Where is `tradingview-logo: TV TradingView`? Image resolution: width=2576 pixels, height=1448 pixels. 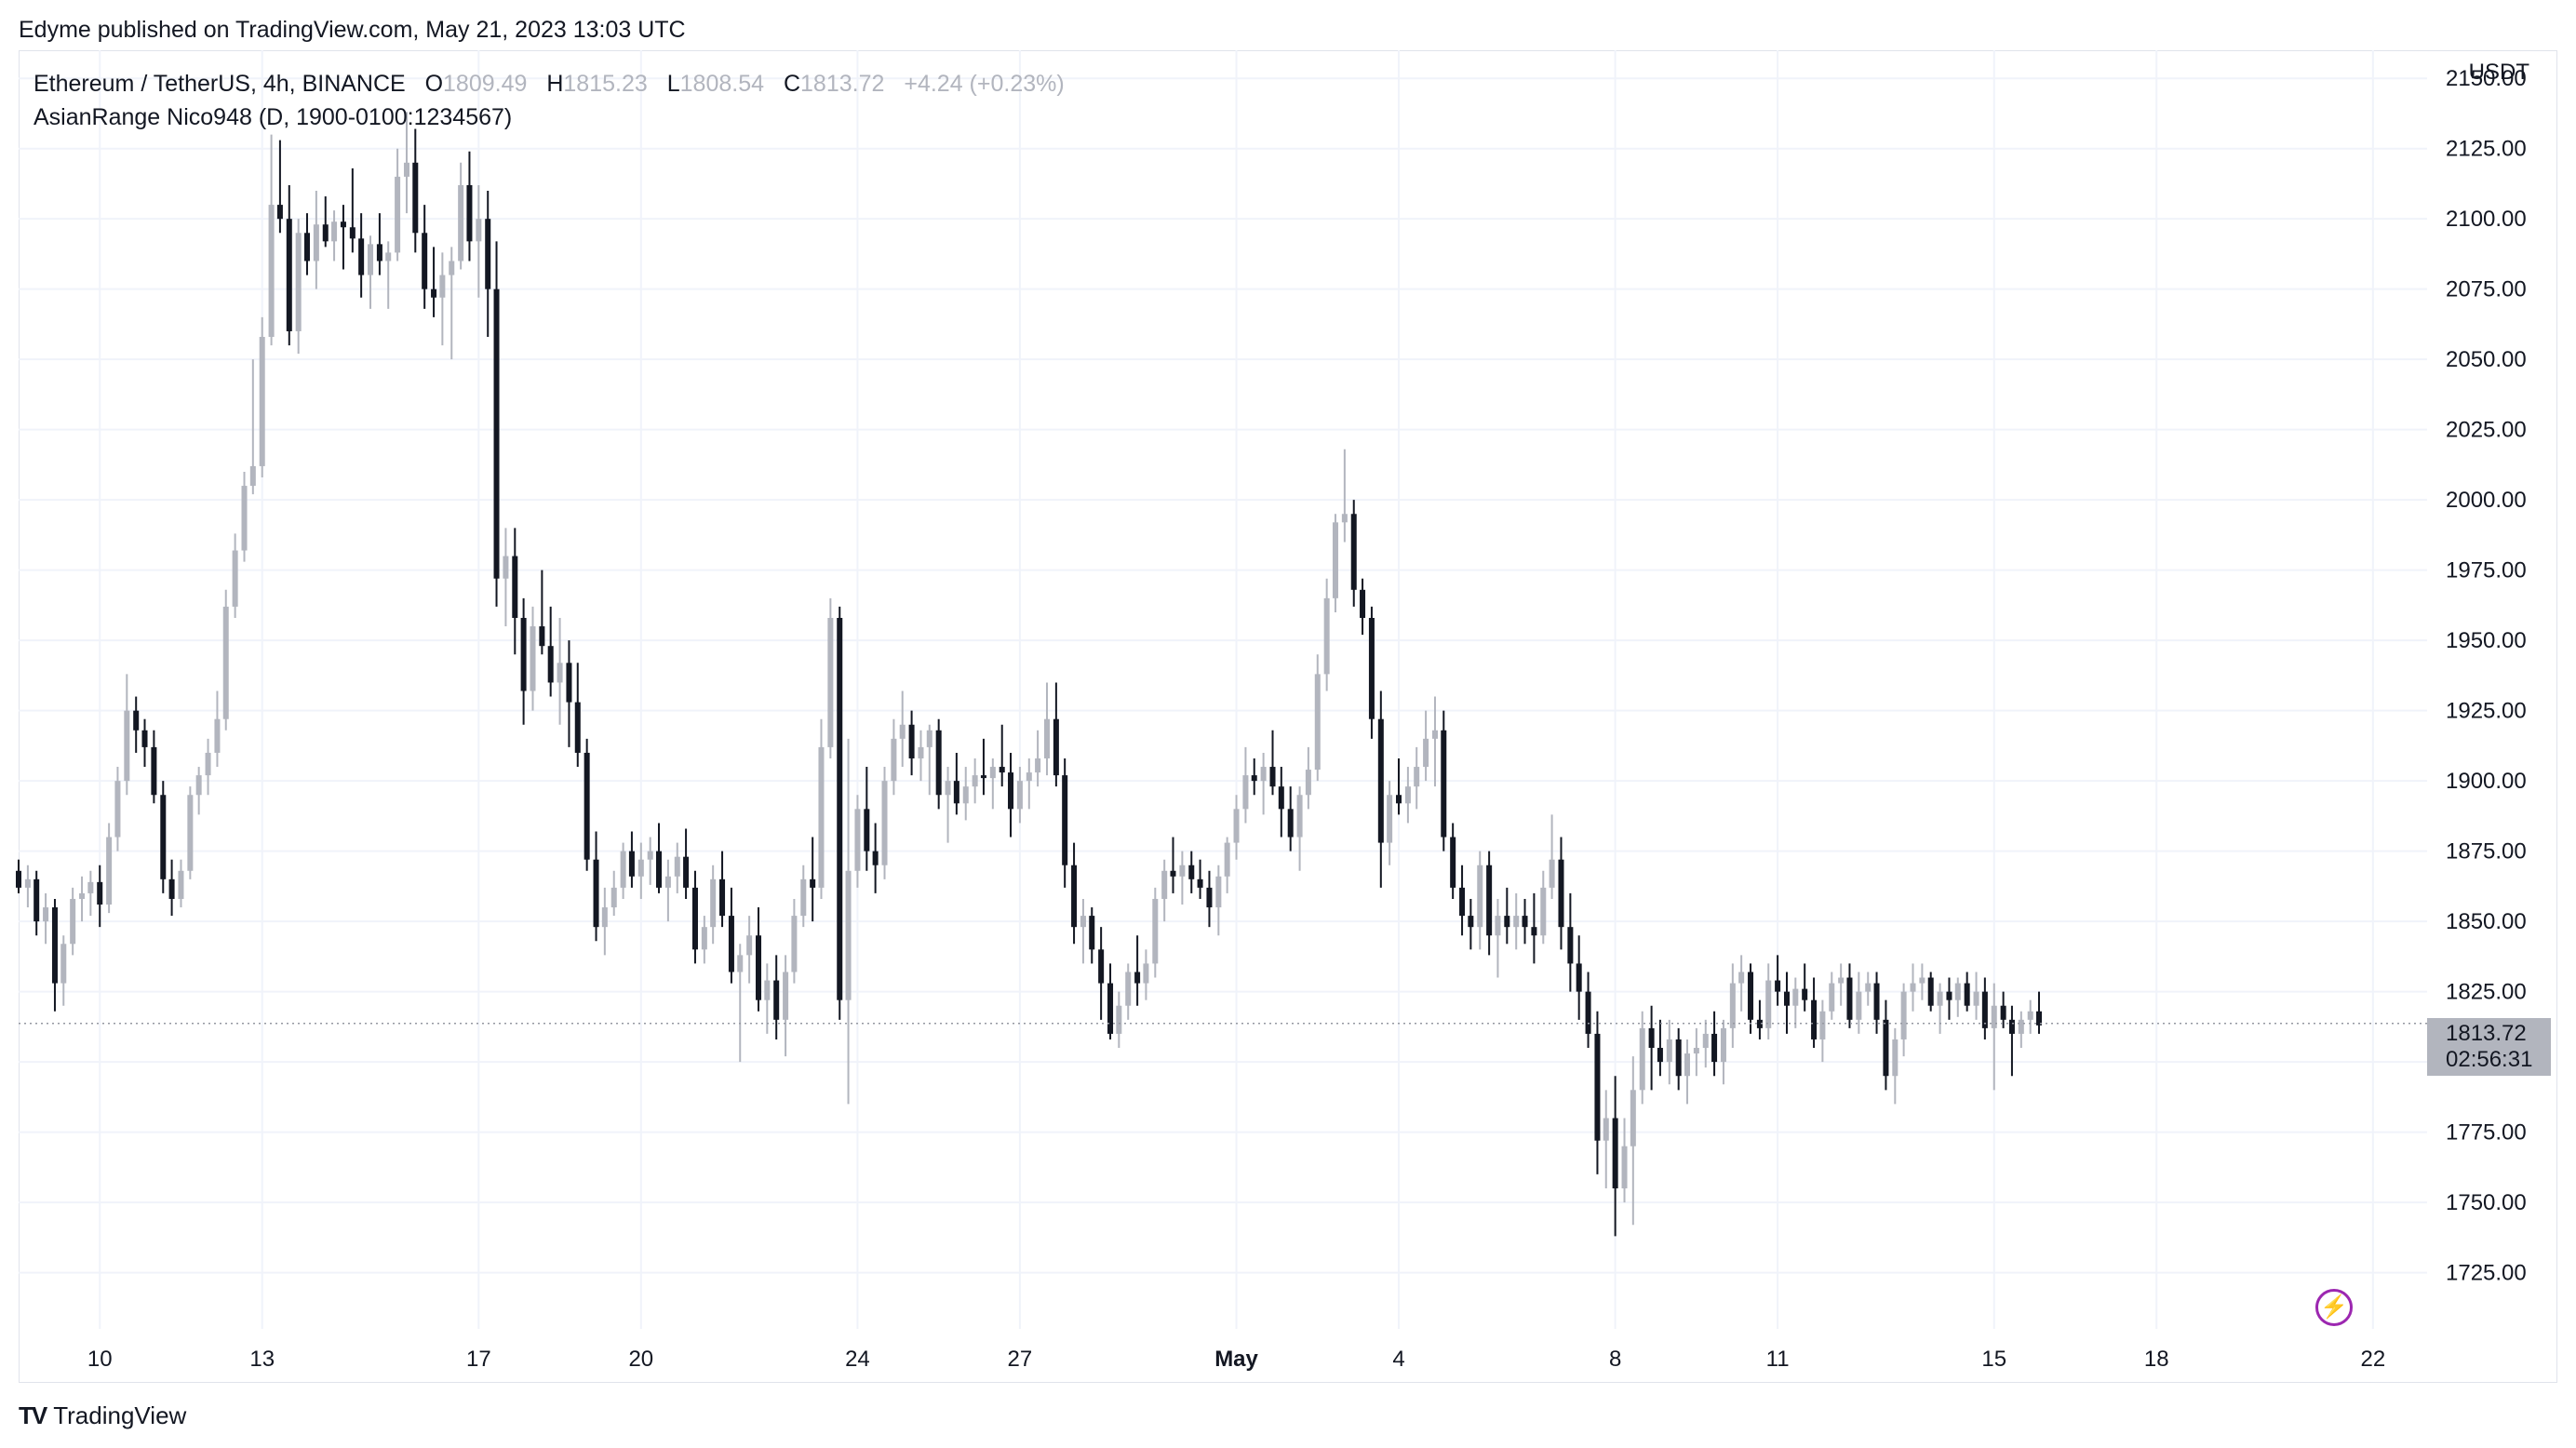
tradingview-logo: TV TradingView is located at coordinates (102, 1415).